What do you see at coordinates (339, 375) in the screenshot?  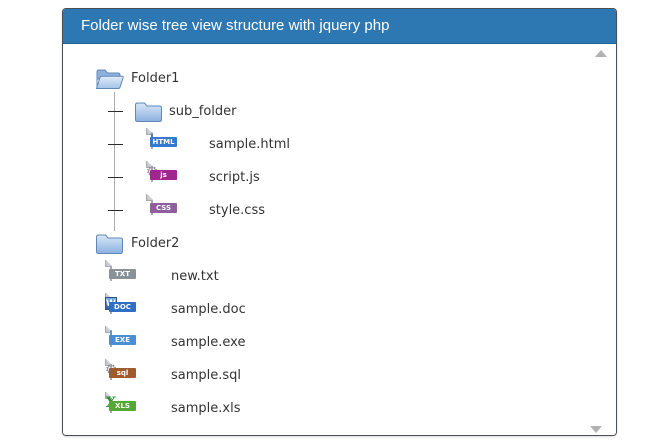 I see `tree-row: sql sample.sql` at bounding box center [339, 375].